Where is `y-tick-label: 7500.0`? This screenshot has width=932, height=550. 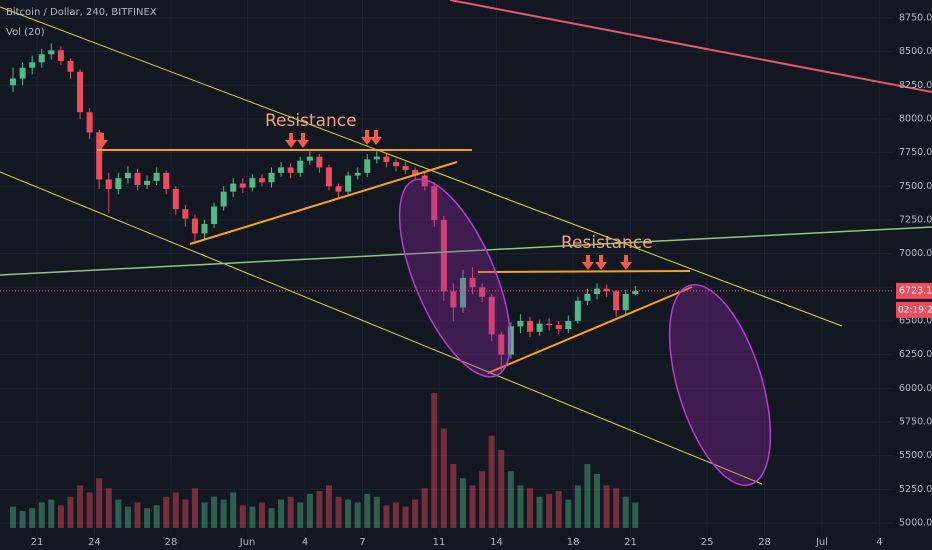 y-tick-label: 7500.0 is located at coordinates (915, 186).